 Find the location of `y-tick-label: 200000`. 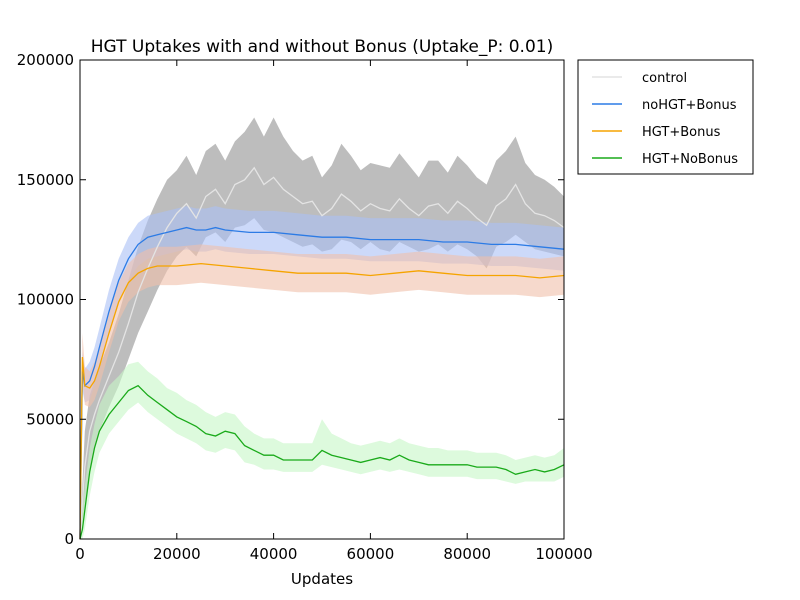

y-tick-label: 200000 is located at coordinates (45, 60).